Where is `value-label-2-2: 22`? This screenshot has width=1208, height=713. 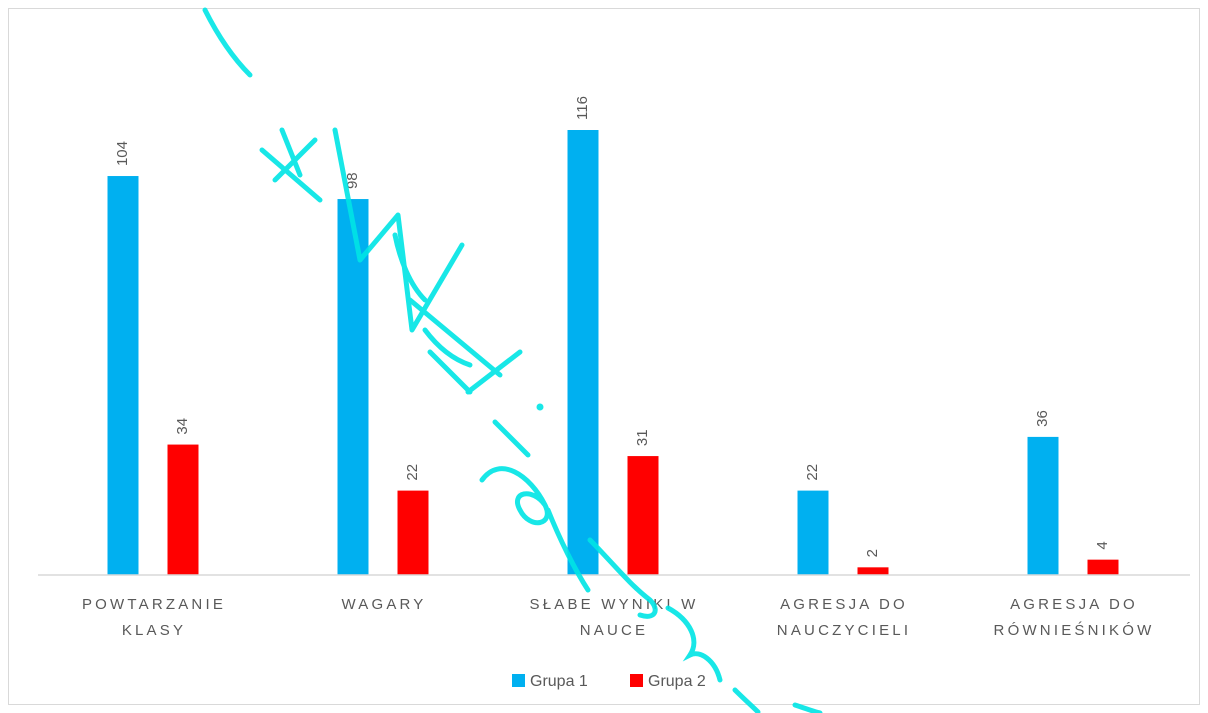
value-label-2-2: 22 is located at coordinates (412, 472).